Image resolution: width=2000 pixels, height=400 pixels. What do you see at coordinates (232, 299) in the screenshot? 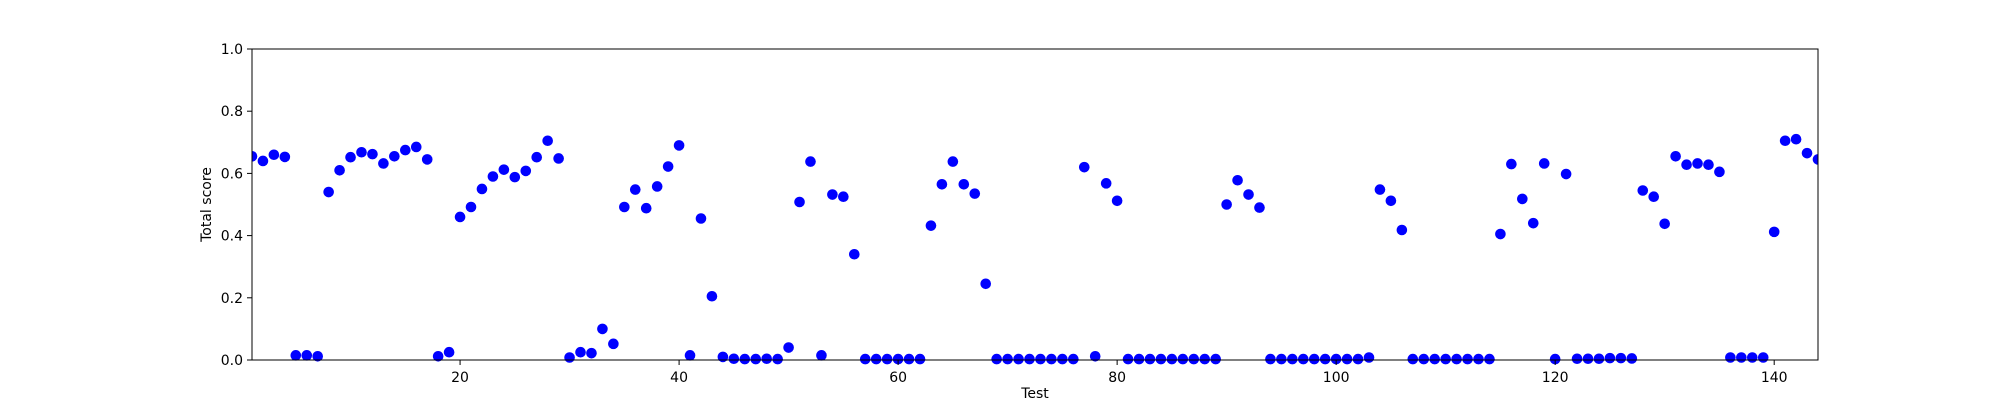
I see `y-tick-label: 0.2` at bounding box center [232, 299].